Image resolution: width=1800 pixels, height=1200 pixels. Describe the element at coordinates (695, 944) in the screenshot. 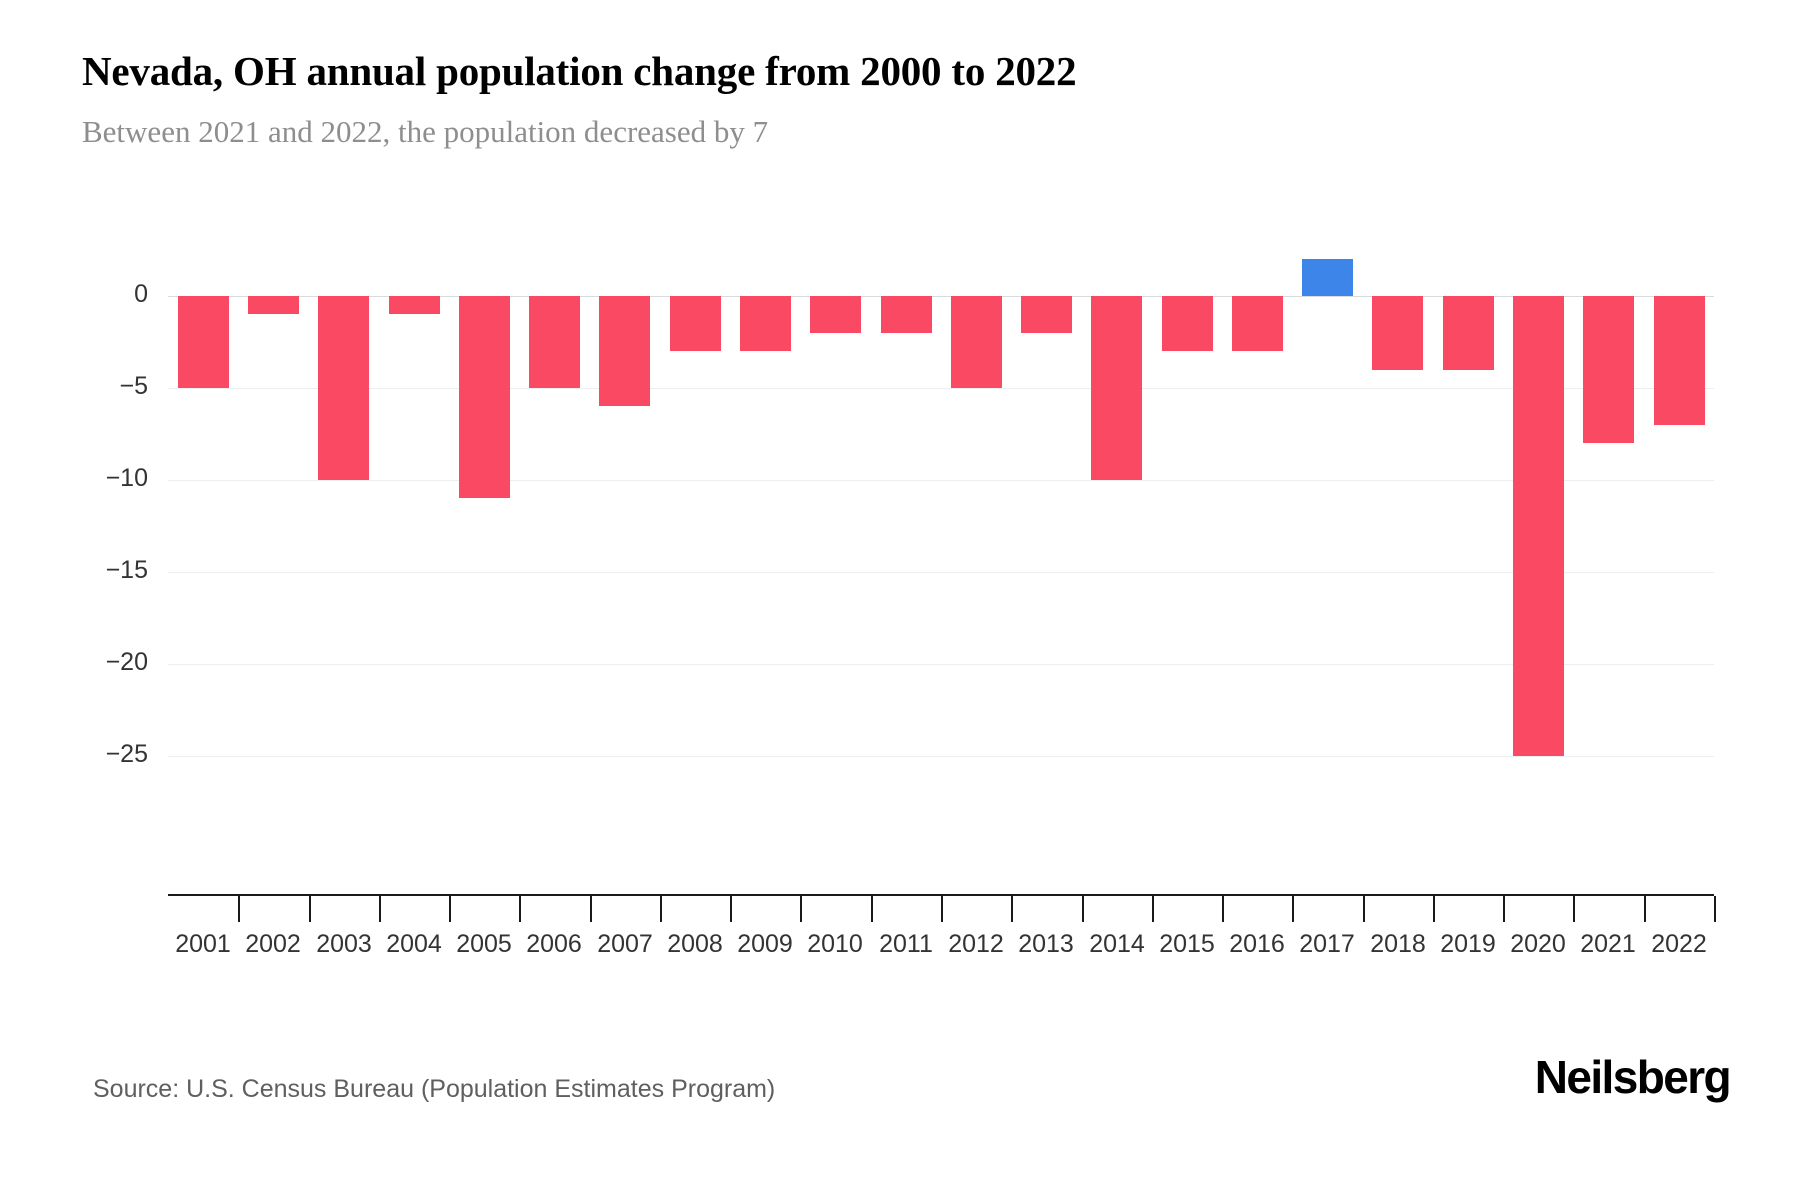

I see `x-axis-tick-label-2008: 2008` at that location.